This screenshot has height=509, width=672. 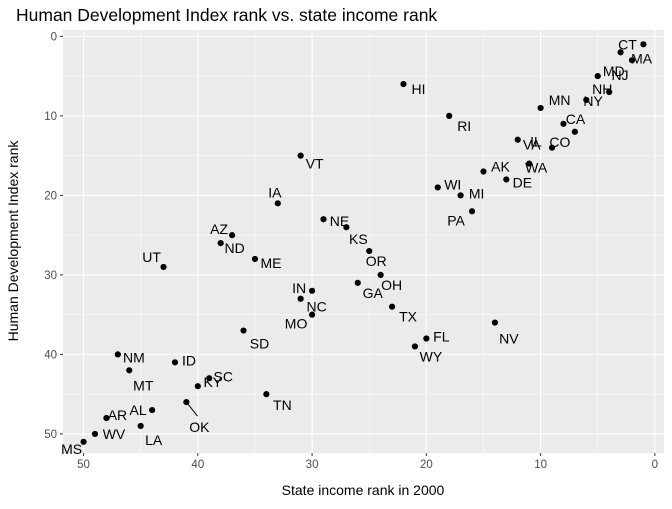 What do you see at coordinates (576, 119) in the screenshot?
I see `point-label-ca: CA` at bounding box center [576, 119].